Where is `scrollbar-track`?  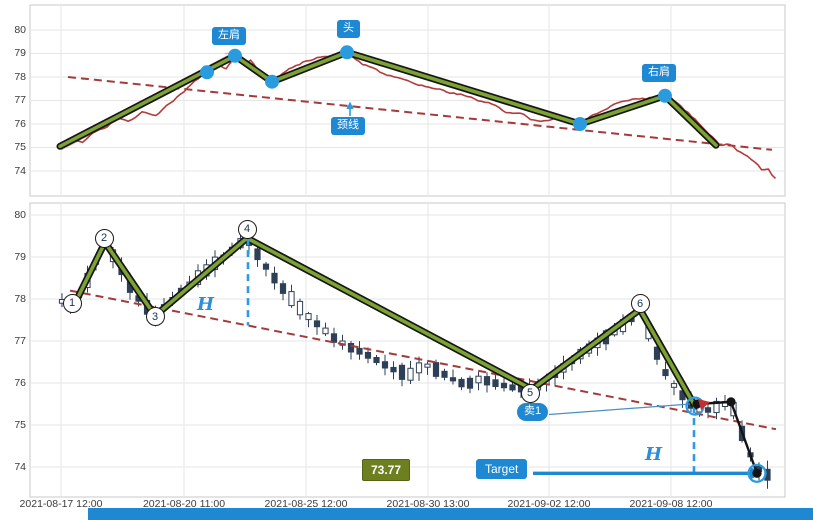 scrollbar-track is located at coordinates (406, 514).